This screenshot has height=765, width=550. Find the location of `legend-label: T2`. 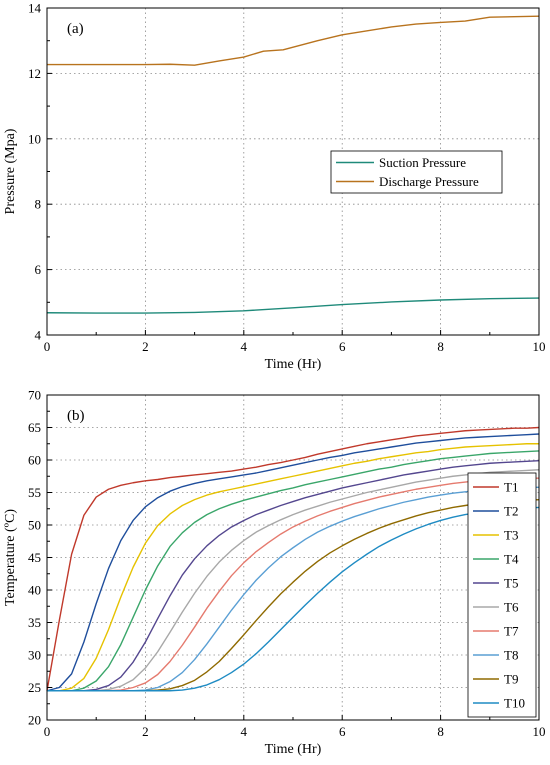

legend-label: T2 is located at coordinates (511, 511).